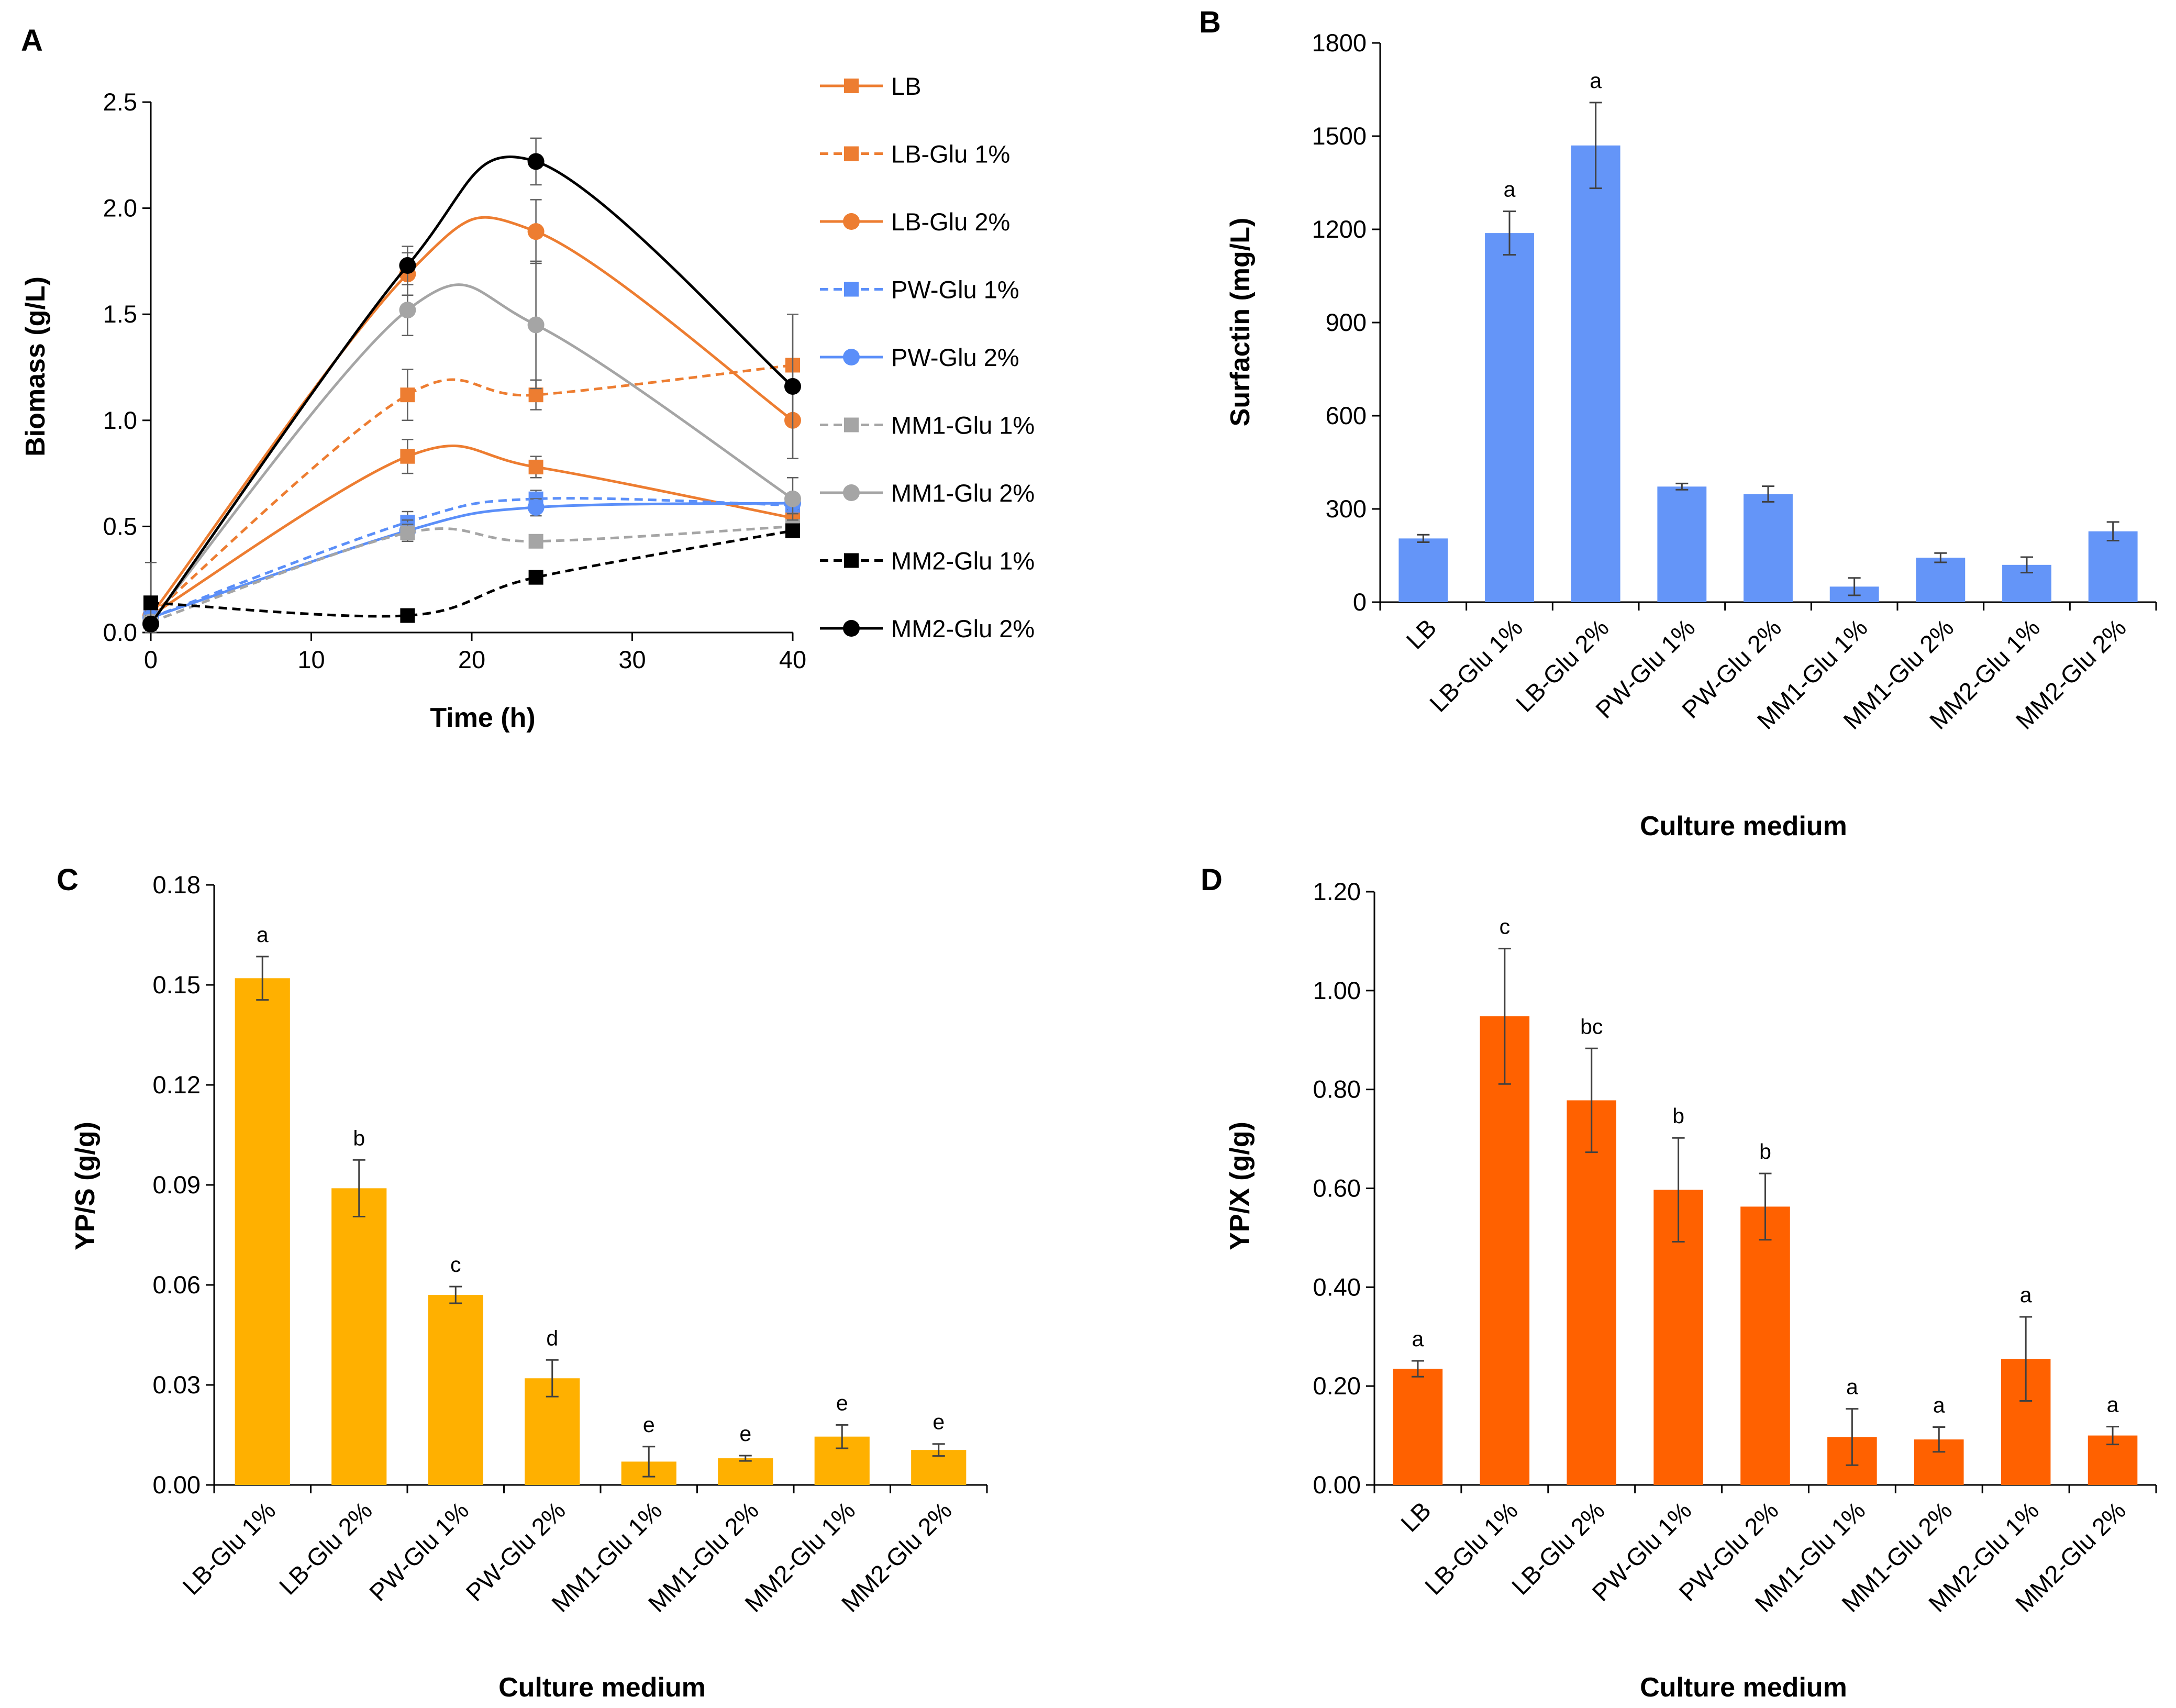 Image resolution: width=2176 pixels, height=1708 pixels. I want to click on y-tick-label: 0.40, so click(1337, 1287).